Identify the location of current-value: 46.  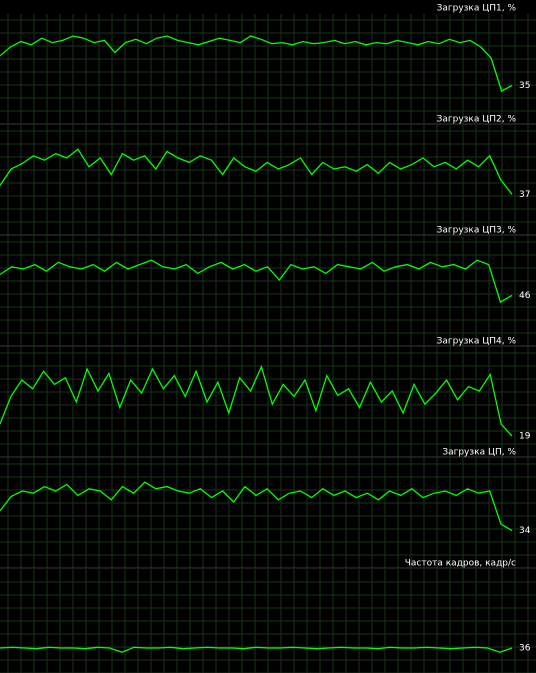
(525, 296).